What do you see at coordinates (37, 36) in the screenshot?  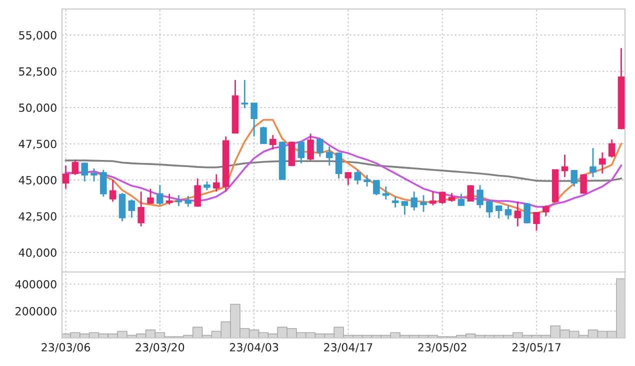 I see `y-tick-label: 55,000` at bounding box center [37, 36].